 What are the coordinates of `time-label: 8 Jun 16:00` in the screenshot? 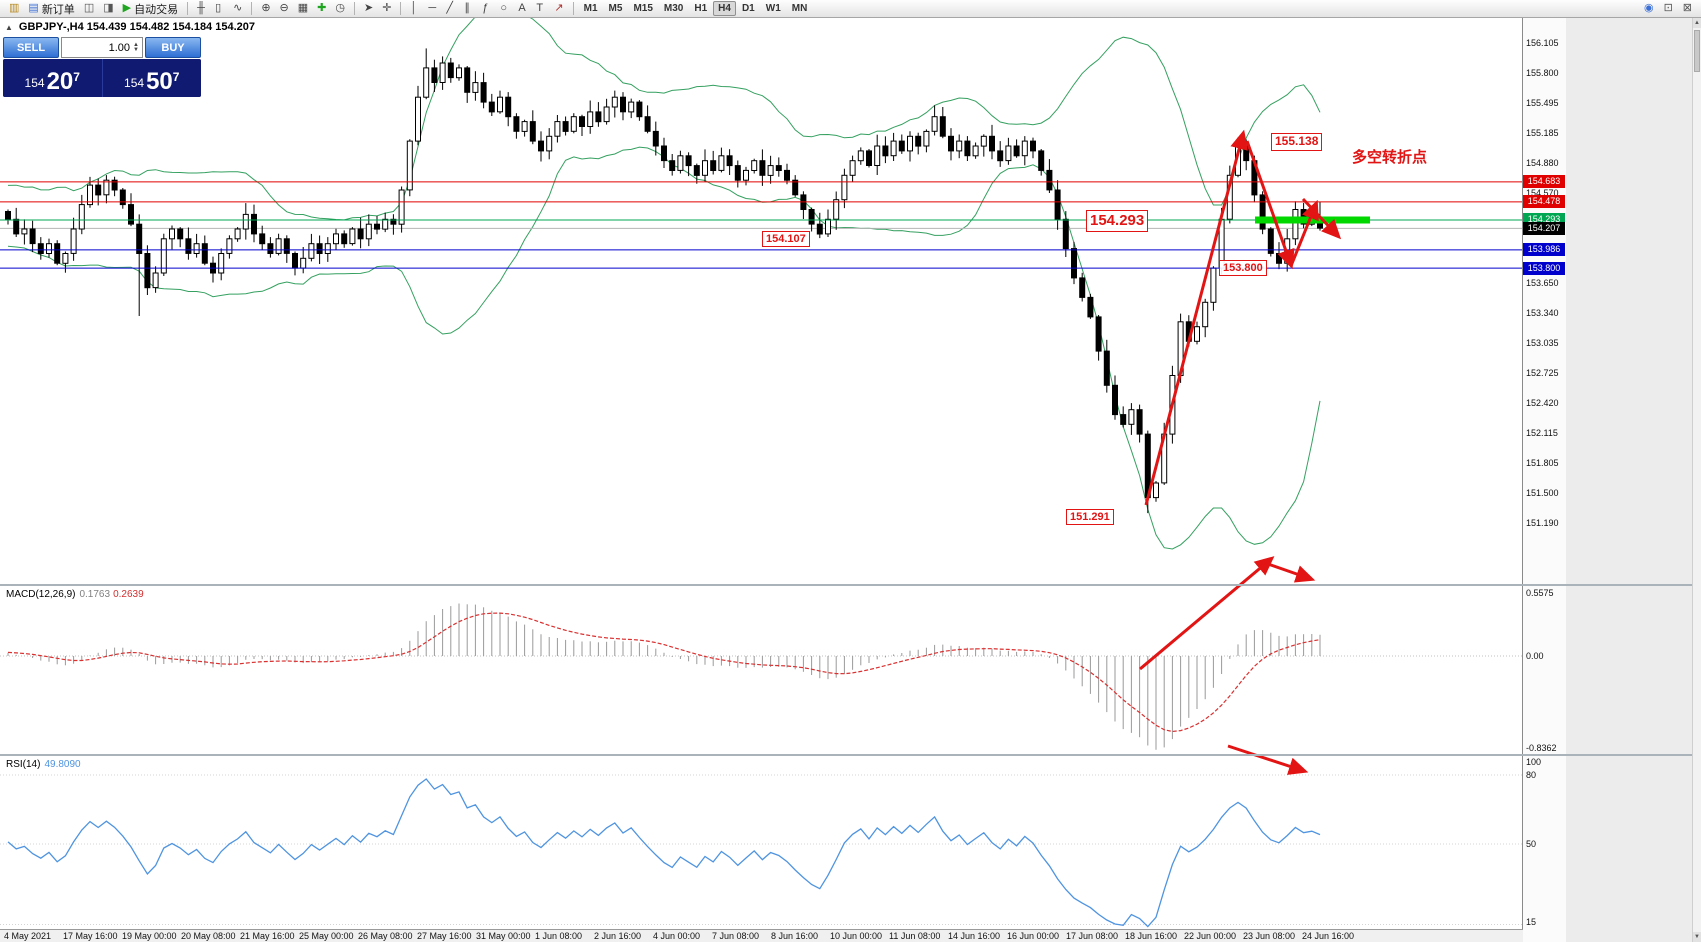 It's located at (795, 936).